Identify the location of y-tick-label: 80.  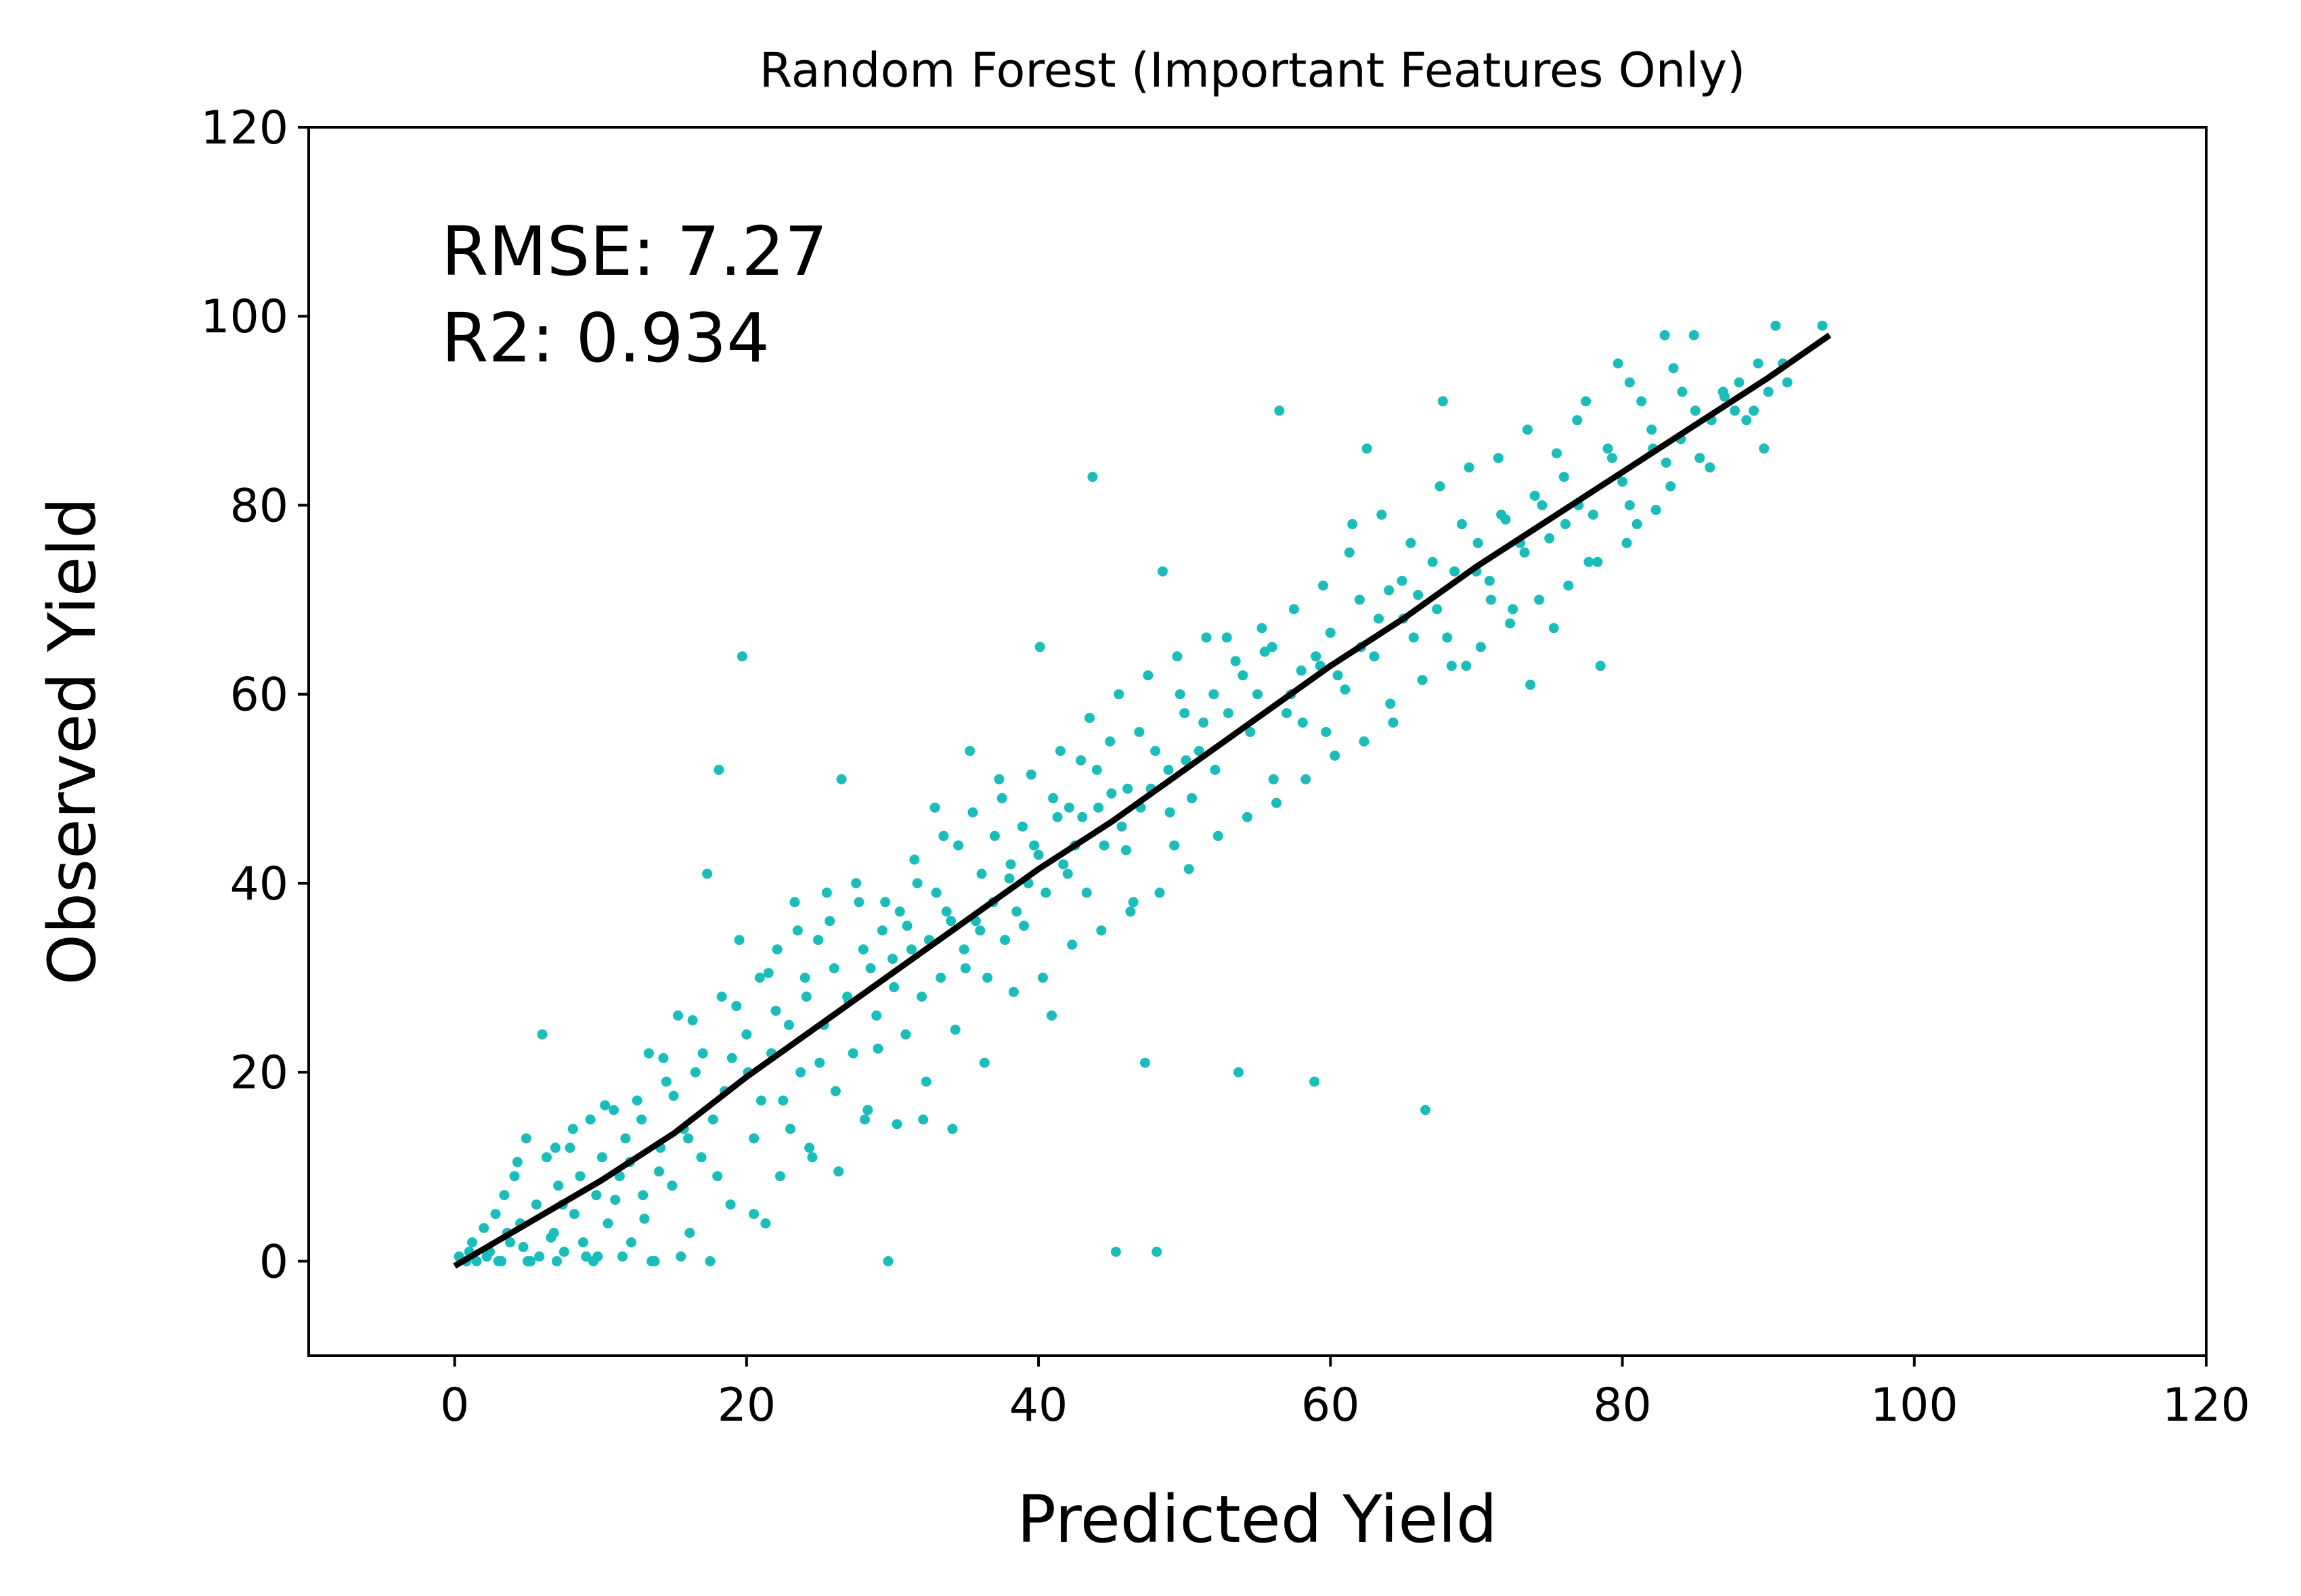
(258, 506).